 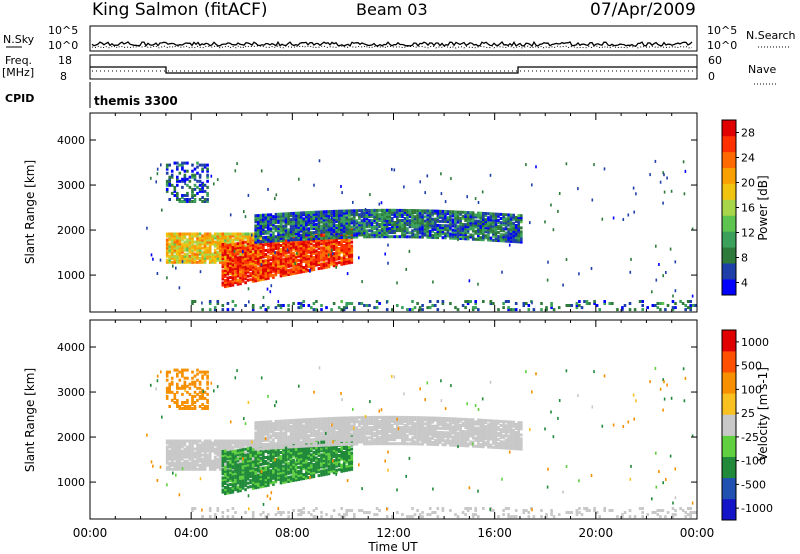 What do you see at coordinates (71, 275) in the screenshot?
I see `y-tick-label: 1000` at bounding box center [71, 275].